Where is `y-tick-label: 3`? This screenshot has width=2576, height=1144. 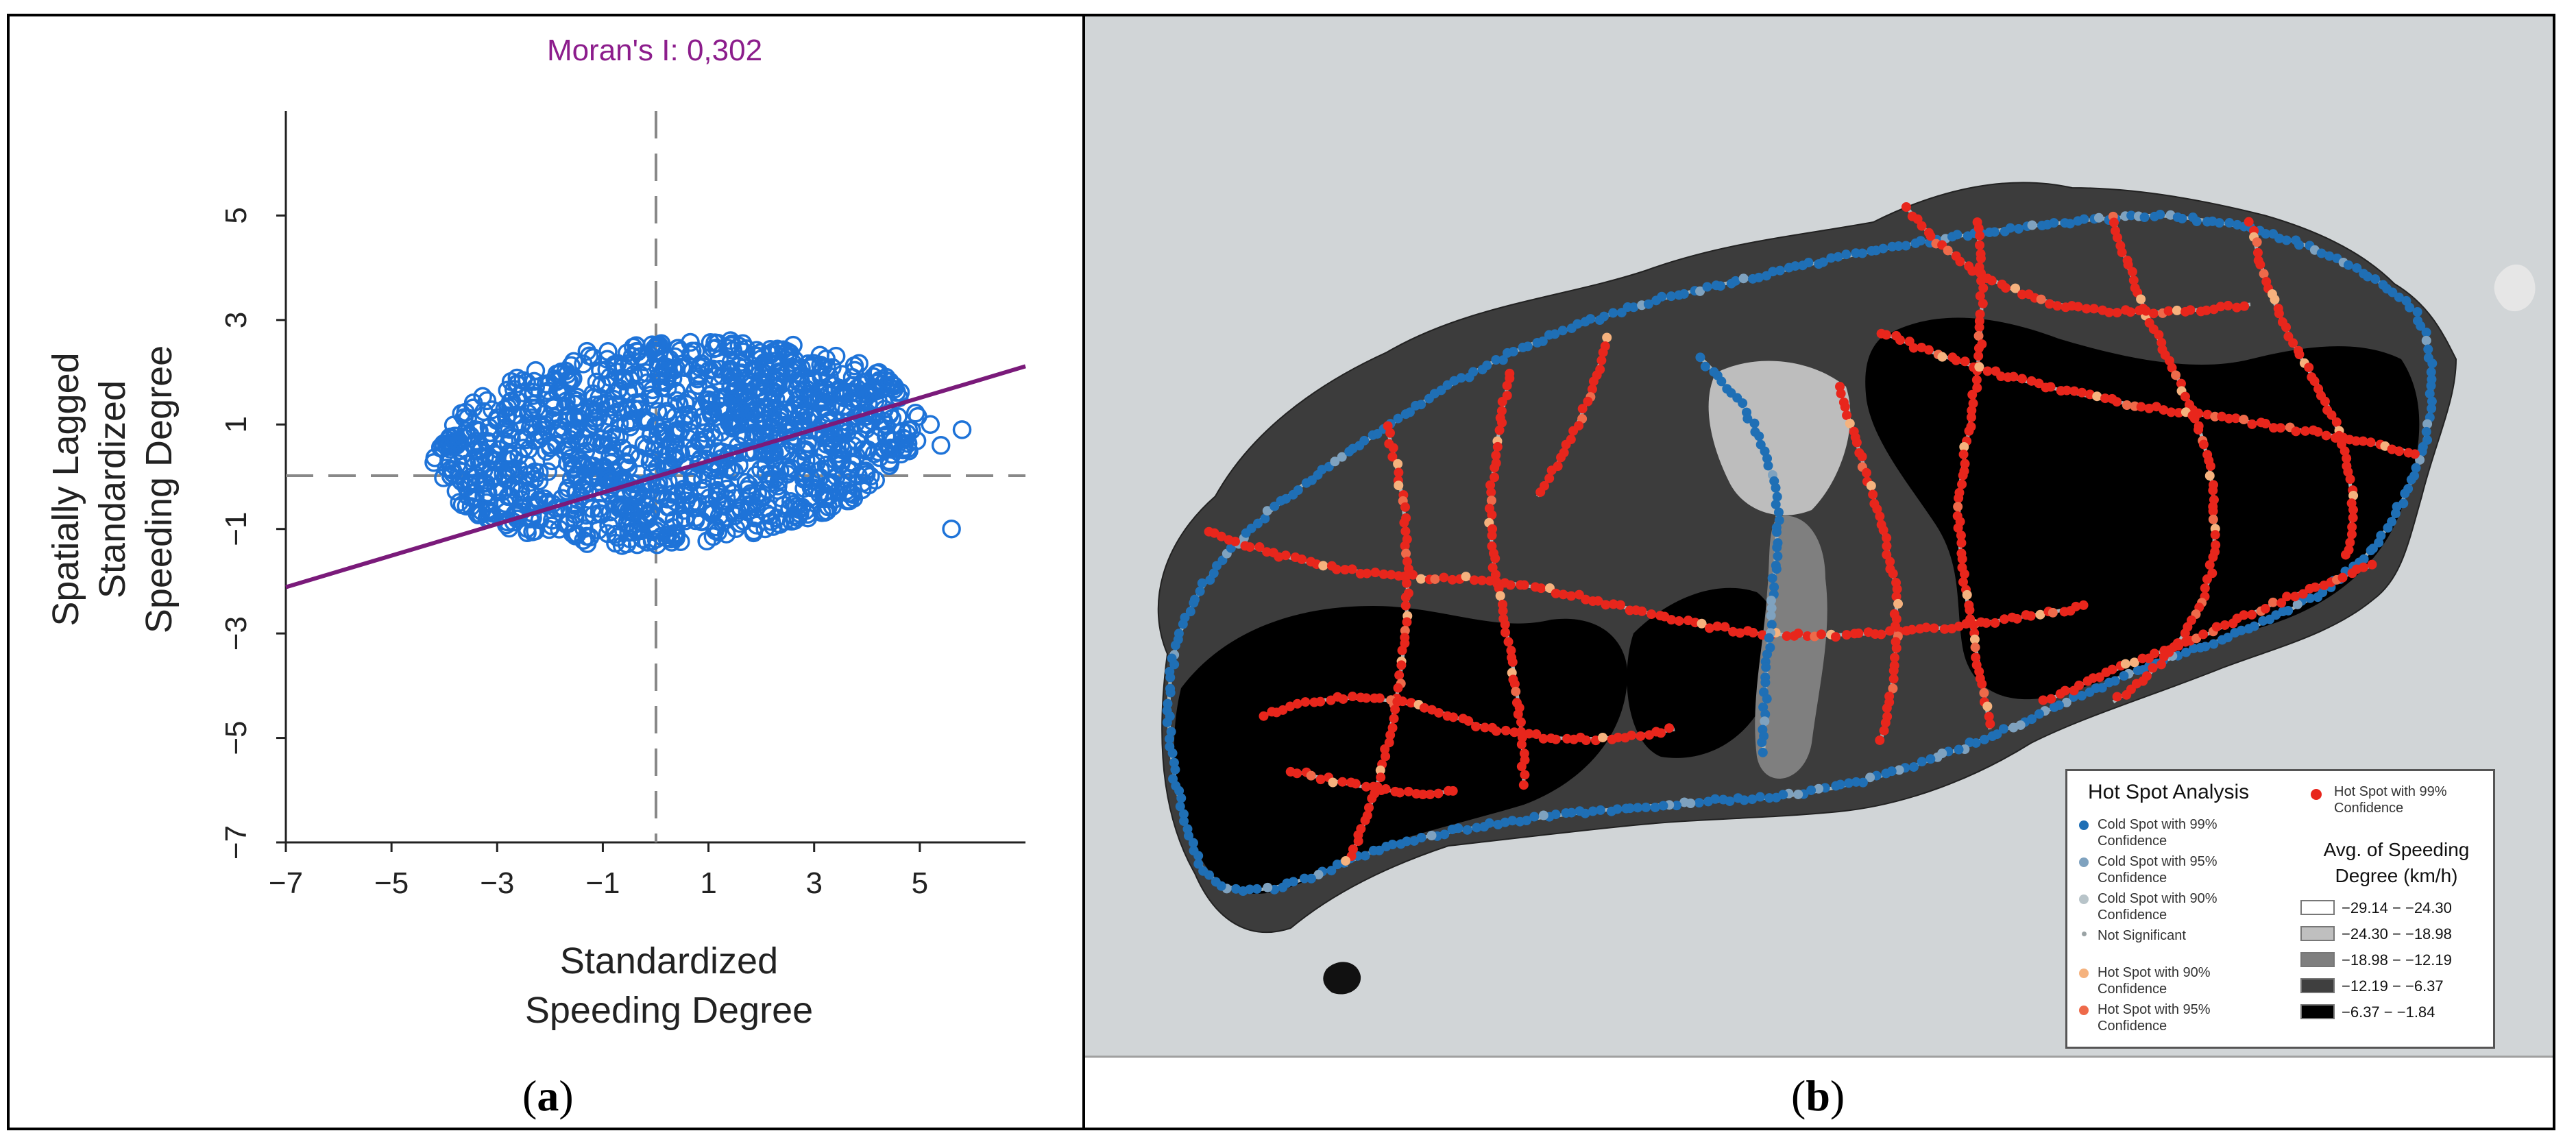
y-tick-label: 3 is located at coordinates (236, 320).